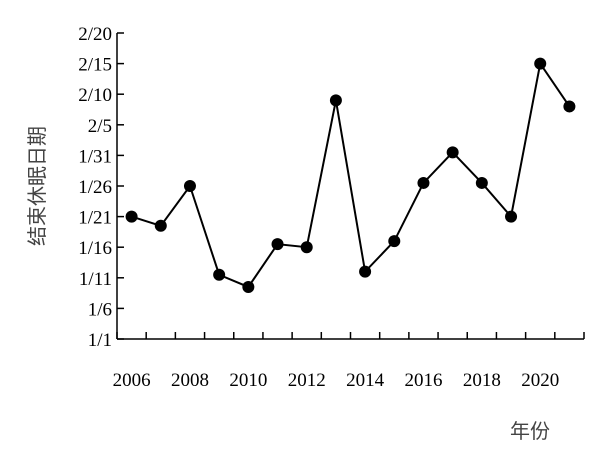 The width and height of the screenshot is (615, 455). I want to click on x-tick-label: 2008, so click(190, 380).